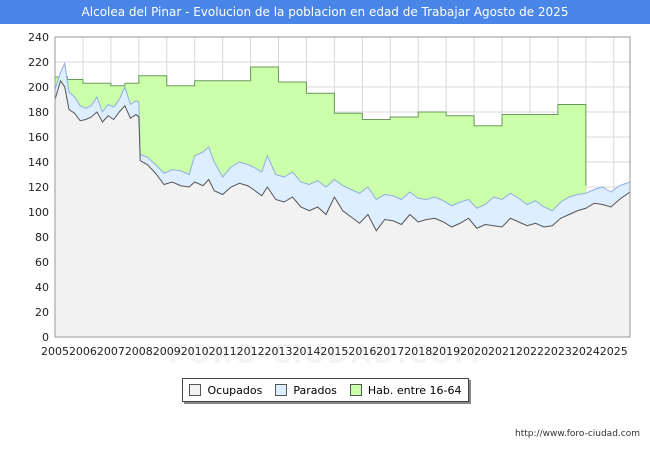 This screenshot has width=650, height=450. I want to click on x-tick-label: 2013, so click(279, 351).